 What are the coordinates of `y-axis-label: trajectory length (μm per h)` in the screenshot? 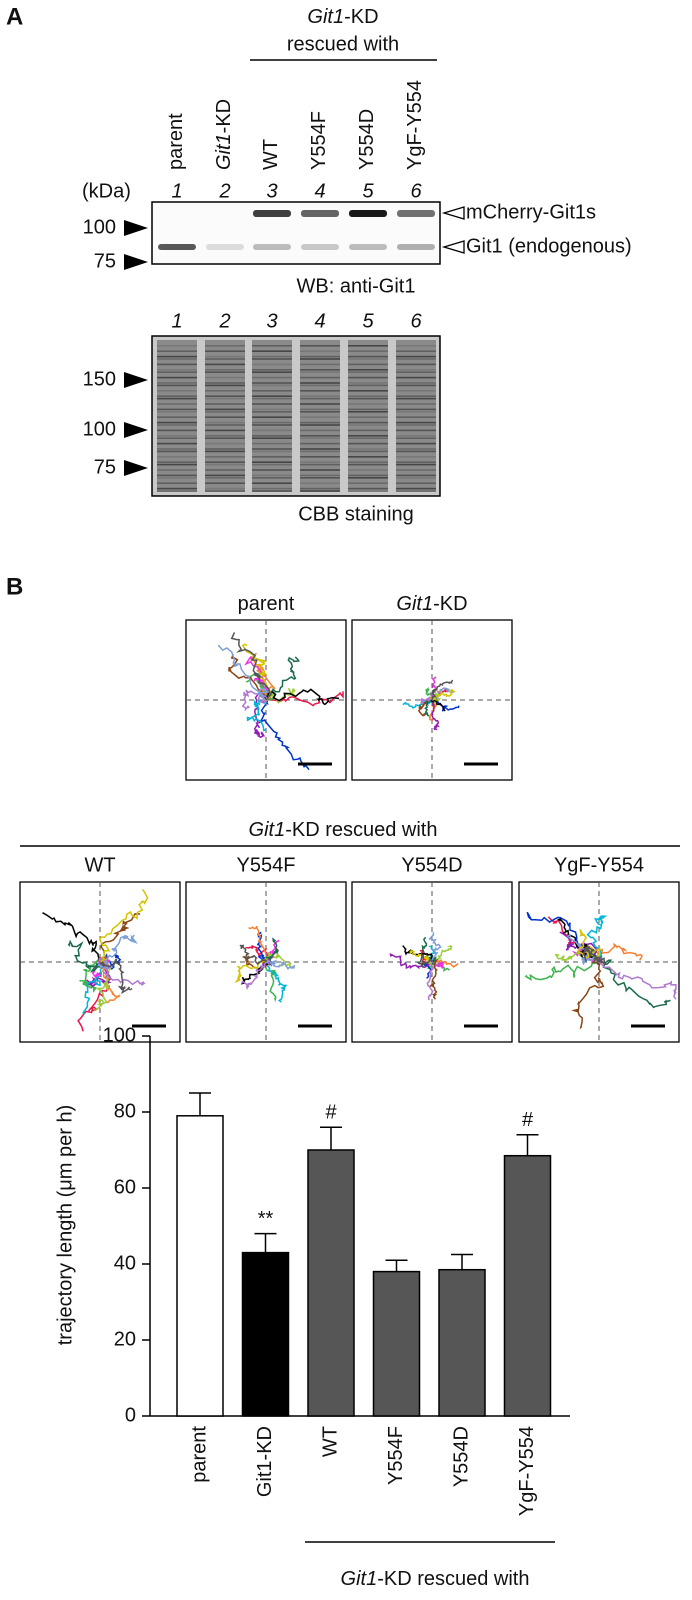 It's located at (65, 1225).